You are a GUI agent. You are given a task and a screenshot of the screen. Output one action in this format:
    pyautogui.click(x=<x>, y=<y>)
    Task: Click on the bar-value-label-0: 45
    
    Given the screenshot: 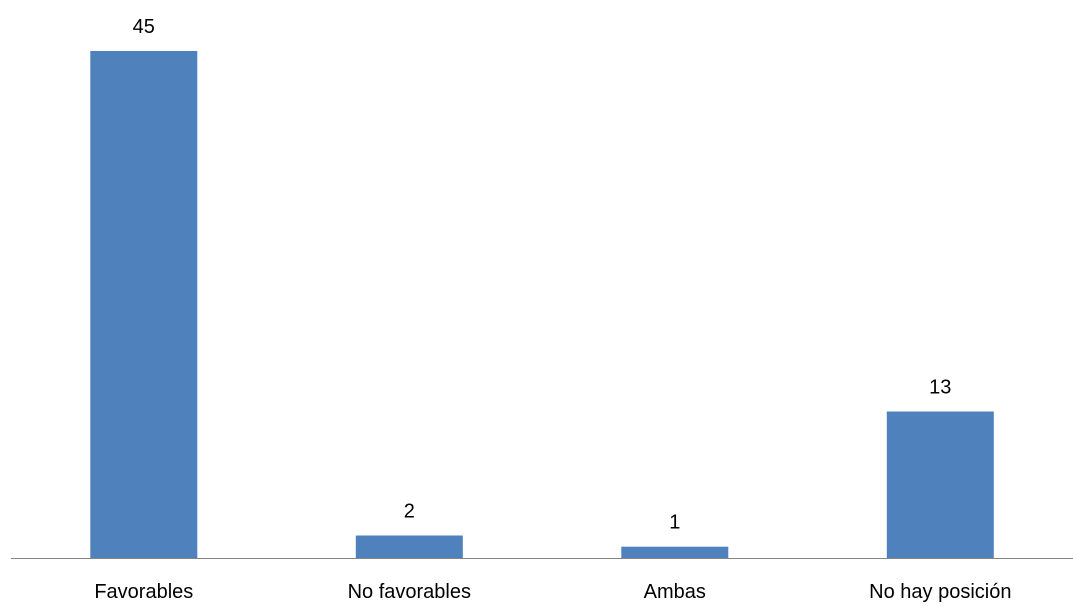 What is the action you would take?
    pyautogui.click(x=144, y=27)
    